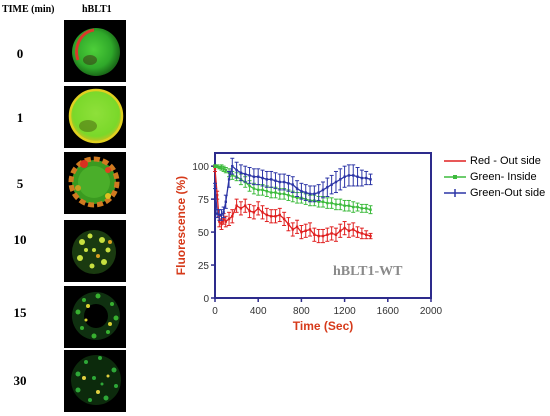  I want to click on series-blue, so click(293, 189).